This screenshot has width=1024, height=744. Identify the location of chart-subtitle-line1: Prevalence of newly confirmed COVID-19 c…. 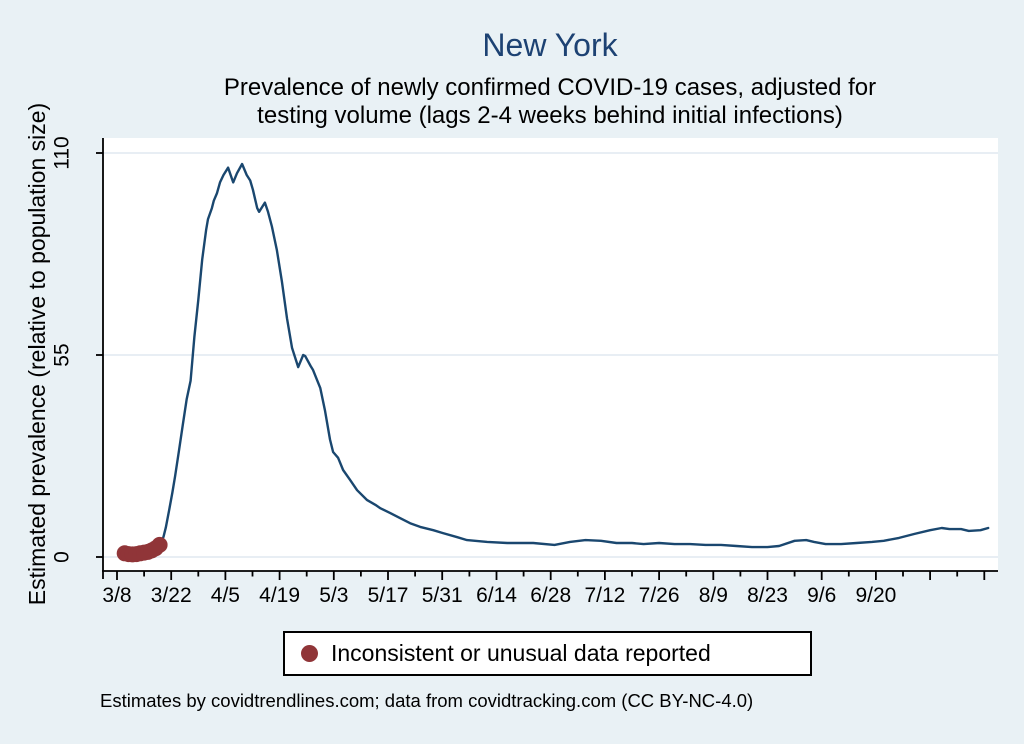
(550, 87).